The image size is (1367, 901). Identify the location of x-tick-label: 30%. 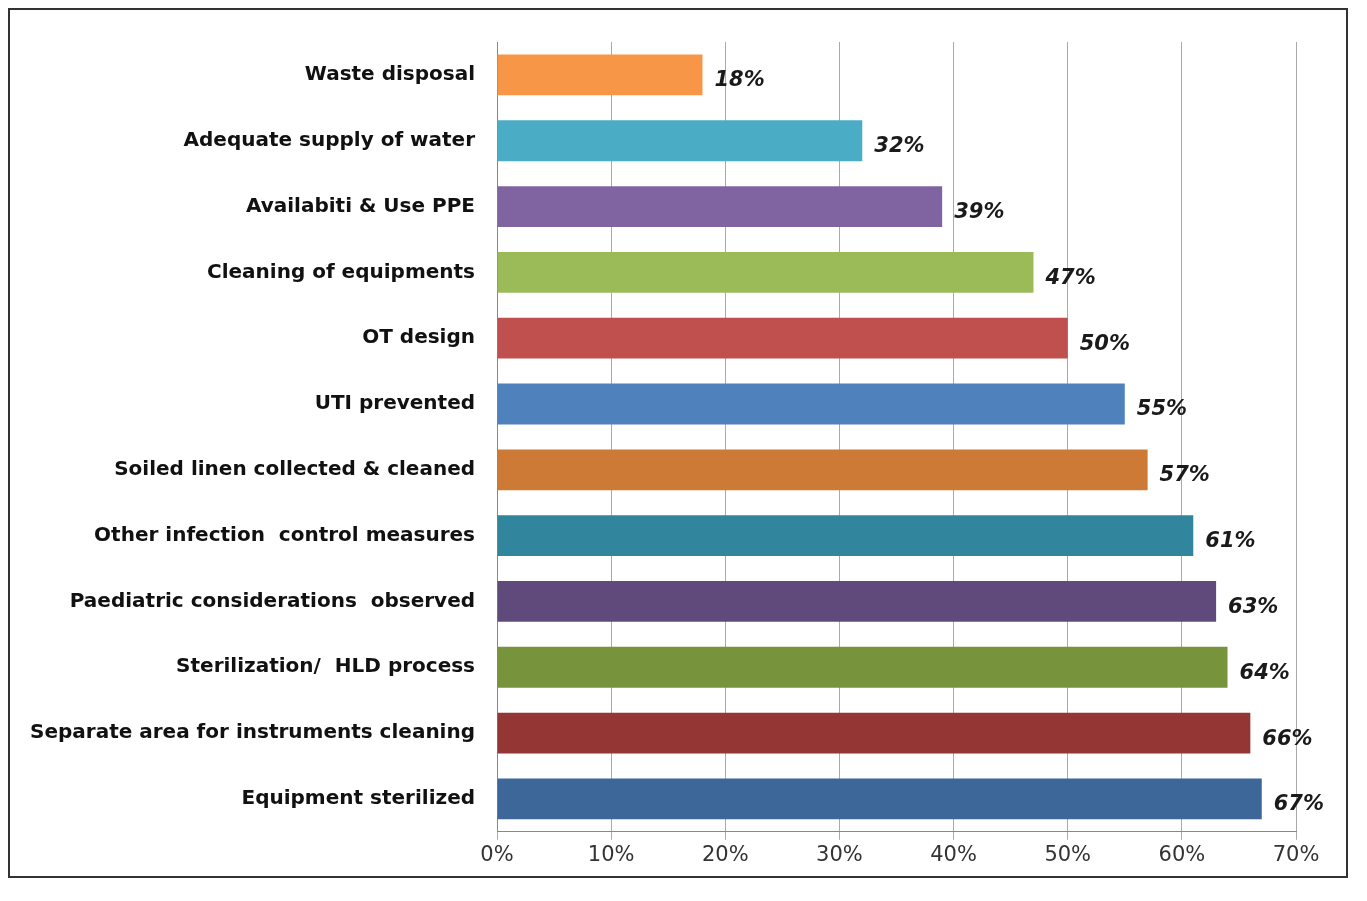
(839, 853).